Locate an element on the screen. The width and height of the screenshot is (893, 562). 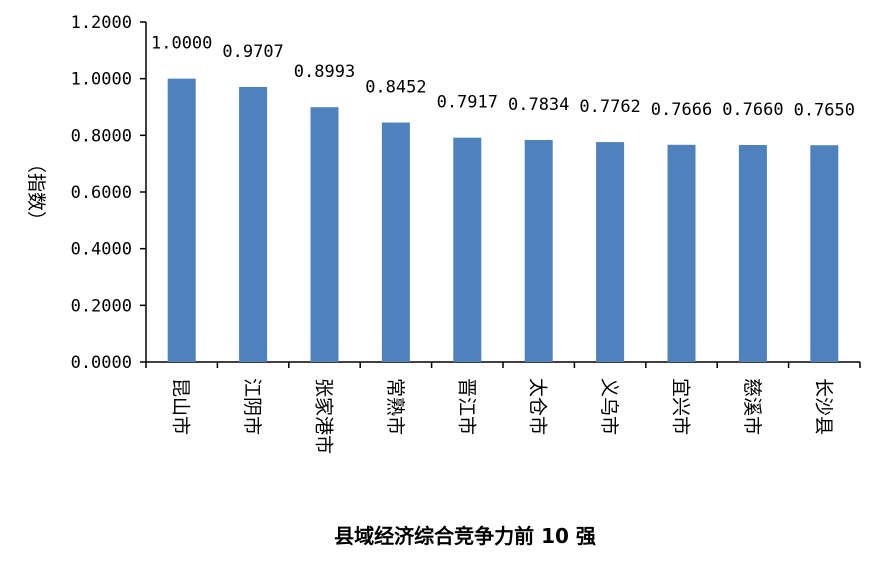
data-label: 0.7917 is located at coordinates (467, 103).